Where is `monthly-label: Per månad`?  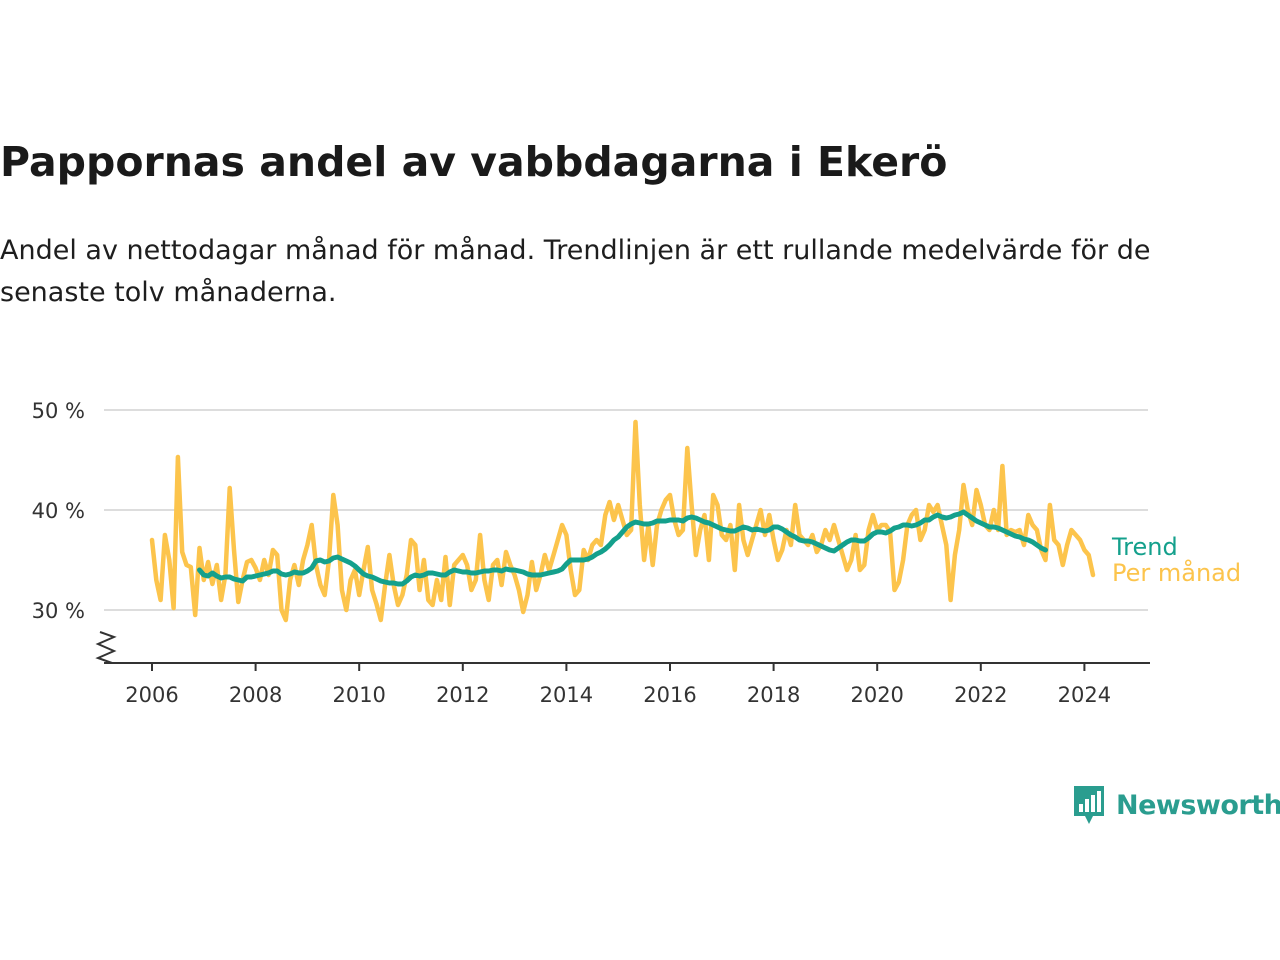
monthly-label: Per månad is located at coordinates (1176, 572).